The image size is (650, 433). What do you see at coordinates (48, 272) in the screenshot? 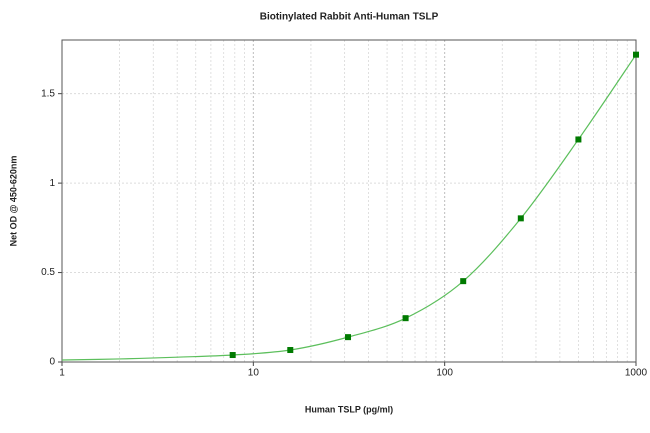
I see `y-tick-label: 0.5` at bounding box center [48, 272].